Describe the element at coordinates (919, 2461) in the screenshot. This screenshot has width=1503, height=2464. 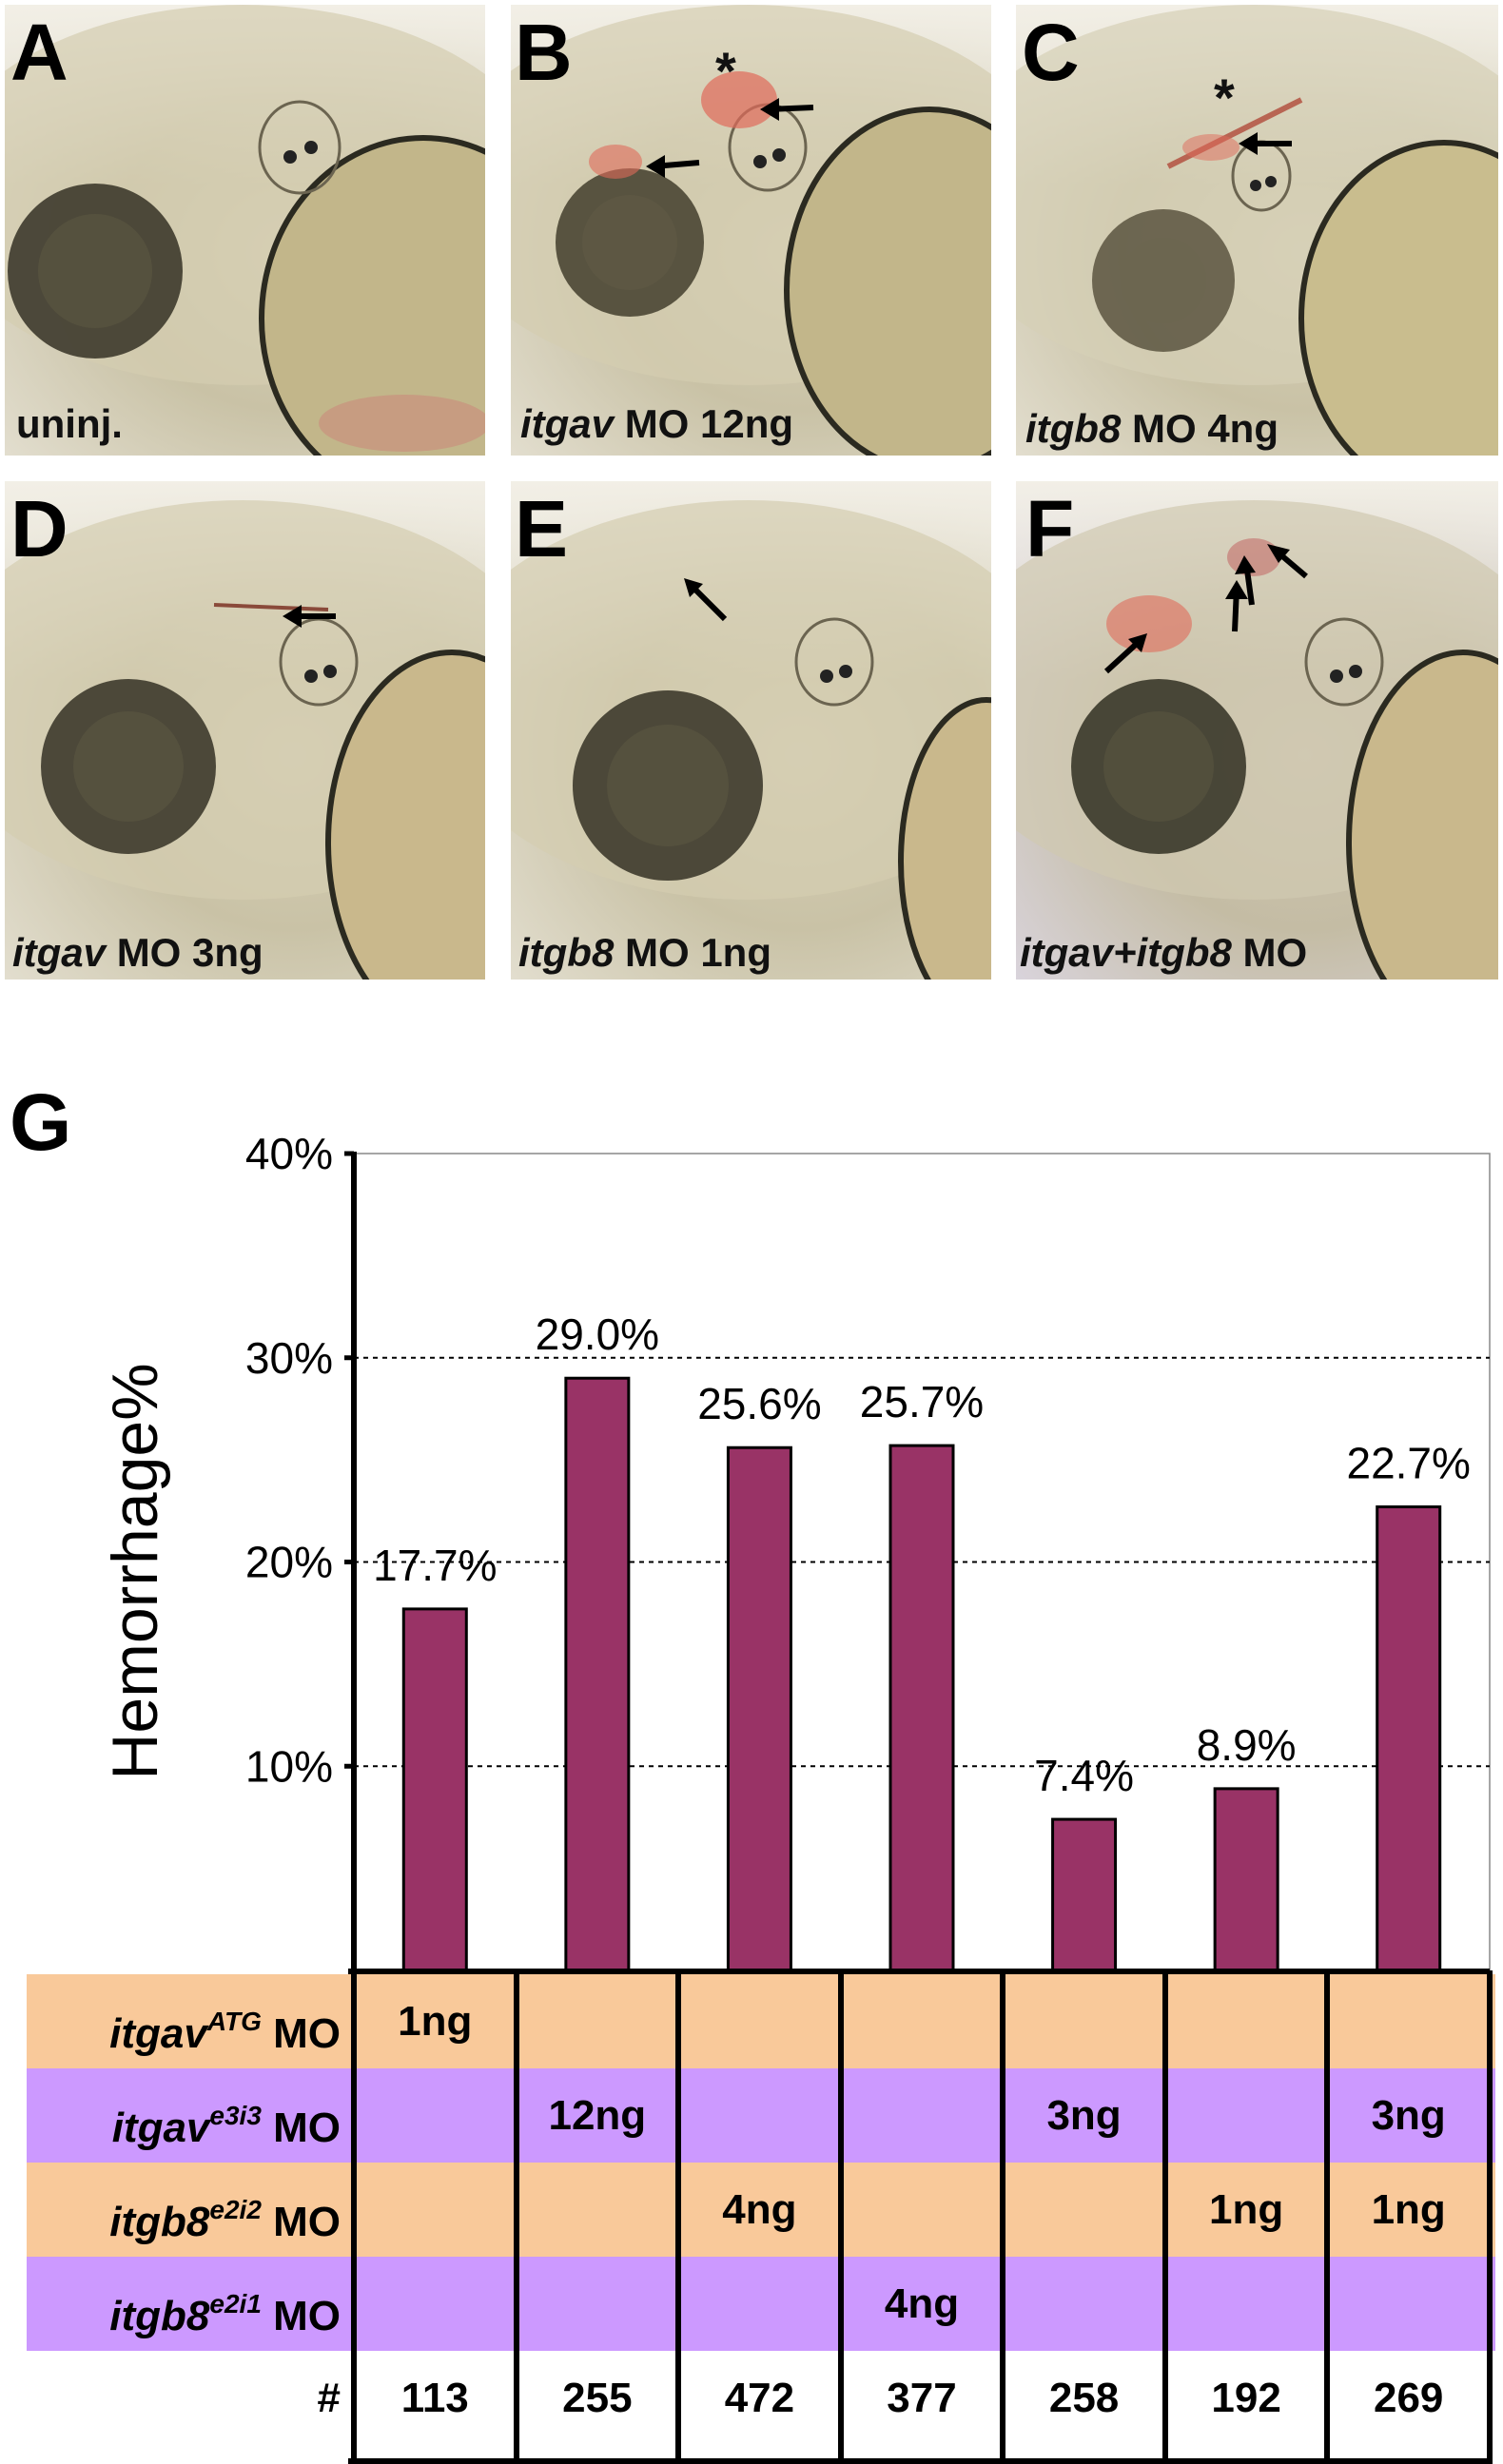
I see `table-bottom-border` at that location.